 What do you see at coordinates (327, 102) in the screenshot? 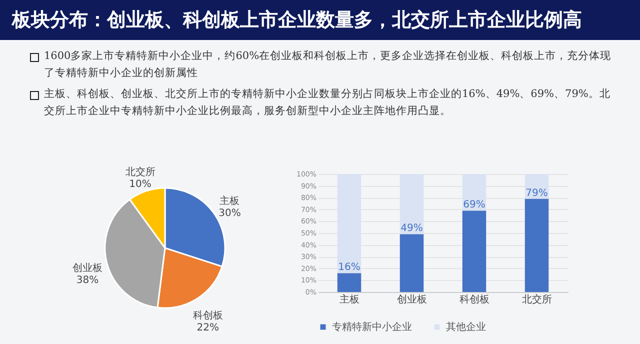
I see `text: 主板、科创板、创业板、北交所上市的专精特新中小企业数量分别占同板块上市企业的16%、49%、69%、79%。北交所上市企业中专精特新中小企业比例最高，服务创新型中小企业主阵地作用凸显。` at bounding box center [327, 102].